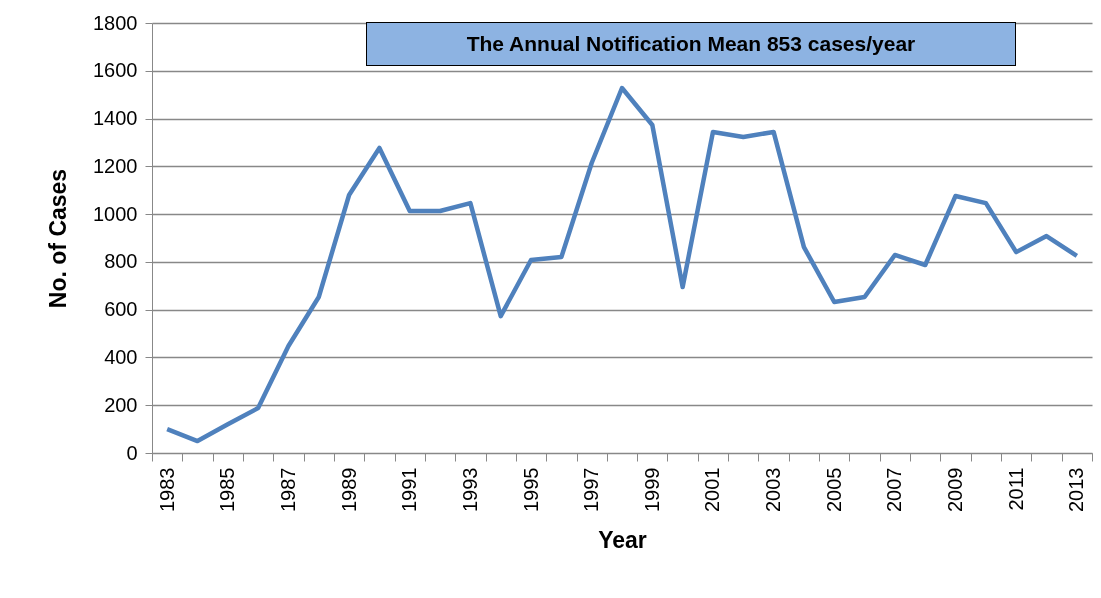 The width and height of the screenshot is (1101, 598). What do you see at coordinates (58, 238) in the screenshot?
I see `y-axis-title: No. of Cases` at bounding box center [58, 238].